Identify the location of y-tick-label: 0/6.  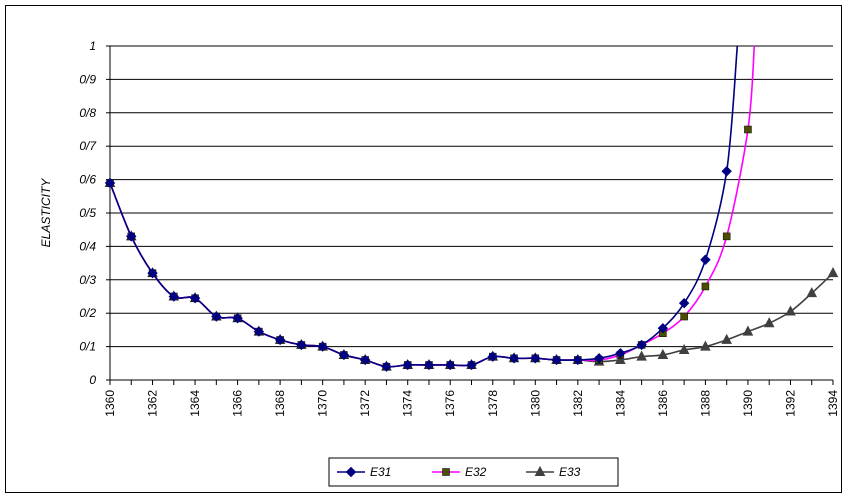
(87, 180).